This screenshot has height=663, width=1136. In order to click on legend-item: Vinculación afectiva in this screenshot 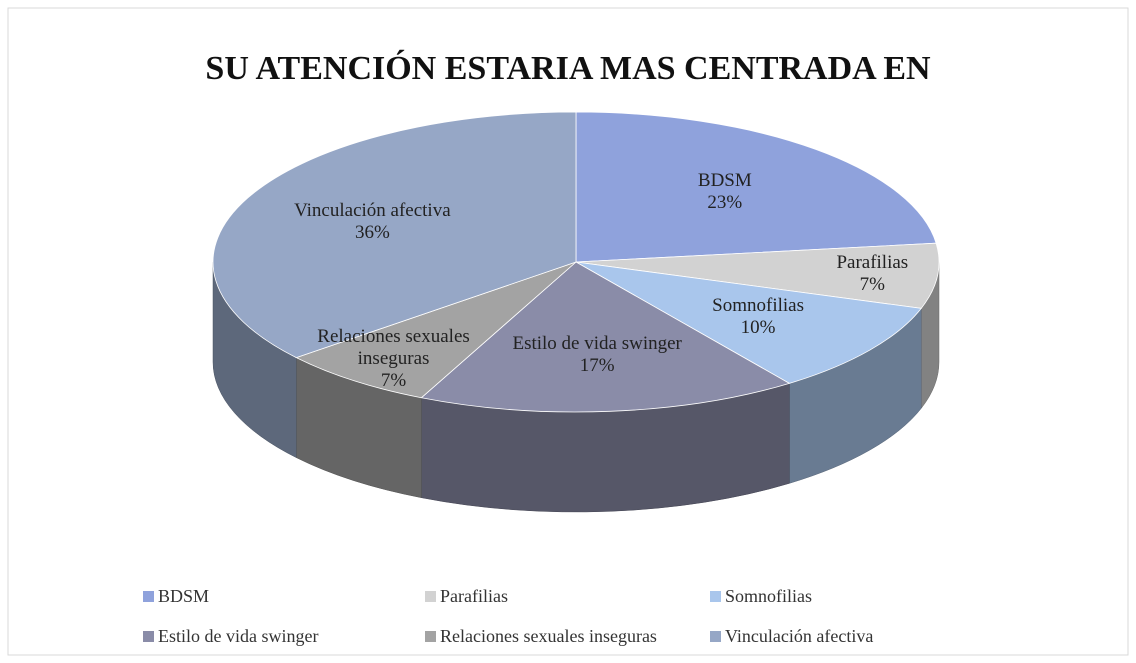, I will do `click(791, 636)`.